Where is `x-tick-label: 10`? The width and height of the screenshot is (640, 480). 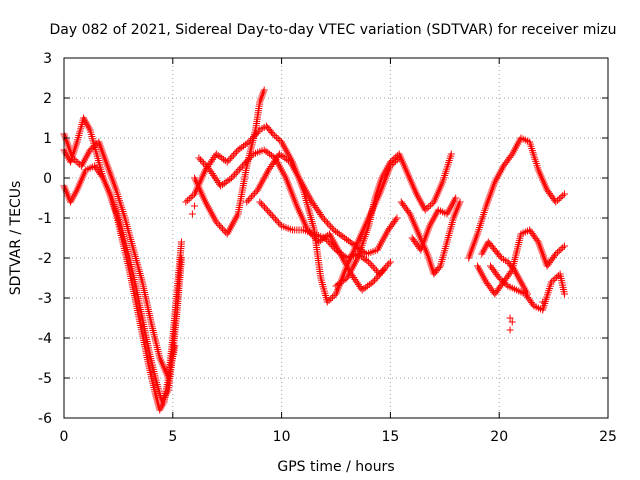 x-tick-label: 10 is located at coordinates (282, 437).